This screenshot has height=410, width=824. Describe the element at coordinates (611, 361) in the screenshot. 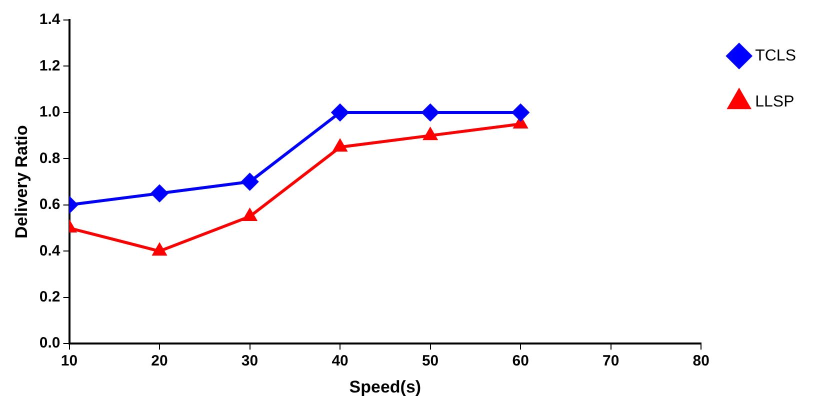

I see `x-tick-label: 70` at that location.